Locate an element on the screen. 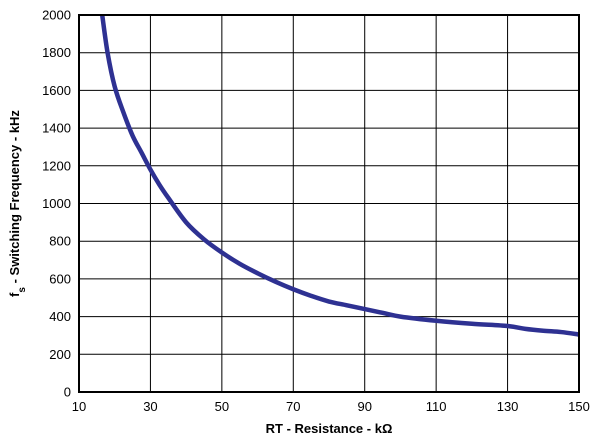 This screenshot has height=441, width=595. y-tick-labels: 0 200 400 600 800 1000 1200 1400 1600 1800 2000 is located at coordinates (56, 204).